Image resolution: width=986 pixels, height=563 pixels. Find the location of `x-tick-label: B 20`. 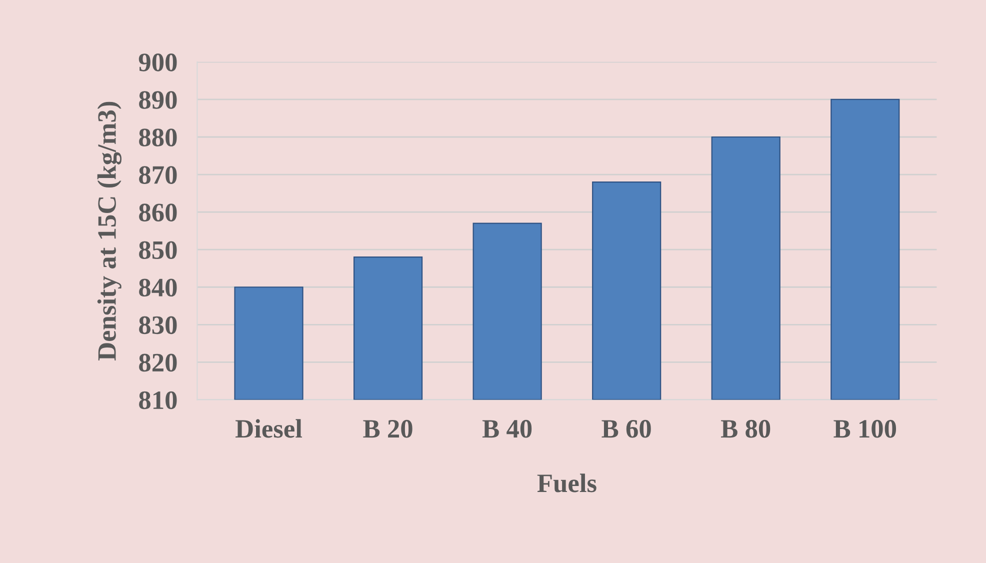

x-tick-label: B 20 is located at coordinates (387, 429).